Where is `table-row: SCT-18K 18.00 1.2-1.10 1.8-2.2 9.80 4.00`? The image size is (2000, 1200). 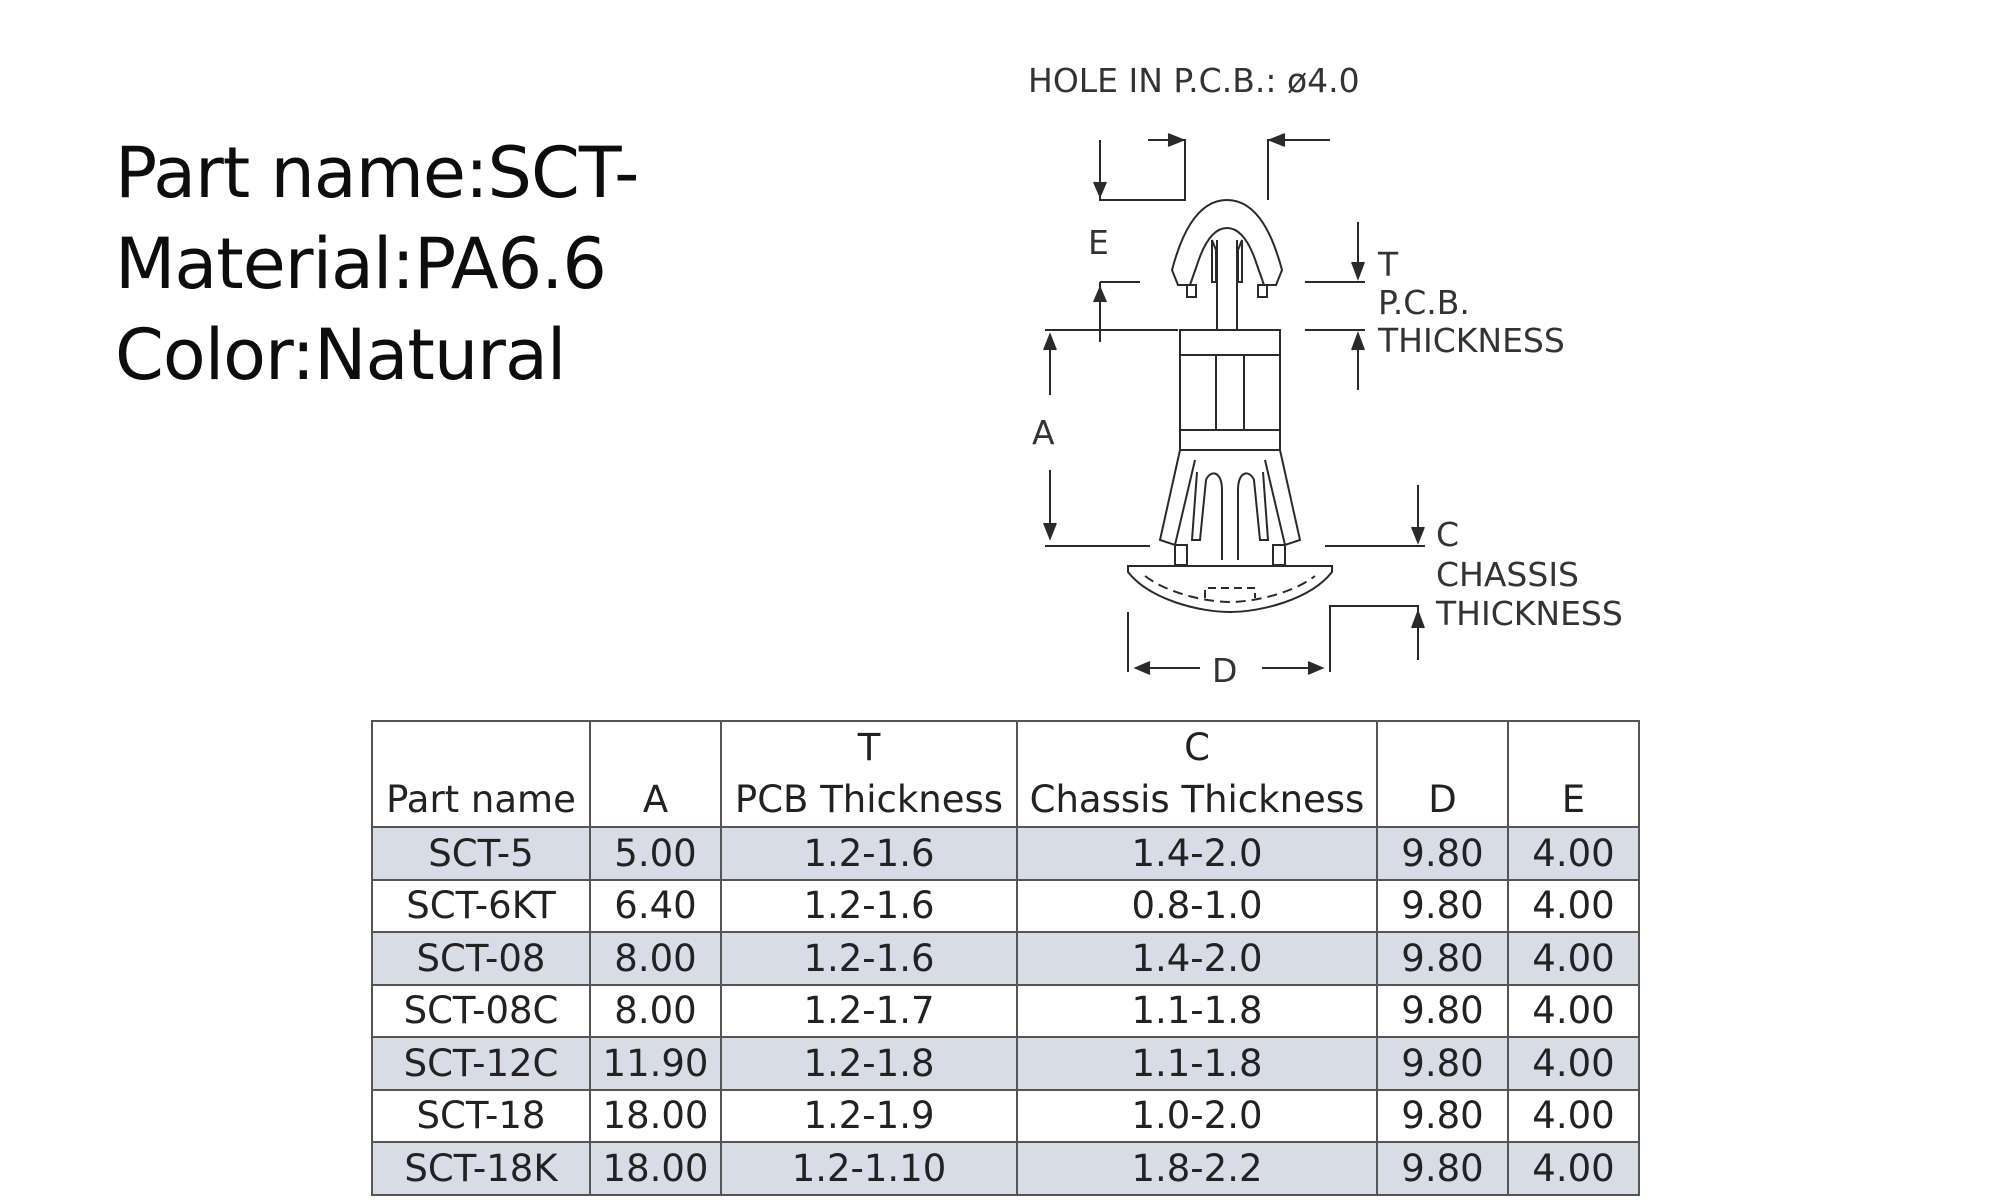 table-row: SCT-18K 18.00 1.2-1.10 1.8-2.2 9.80 4.00 is located at coordinates (1005, 1168).